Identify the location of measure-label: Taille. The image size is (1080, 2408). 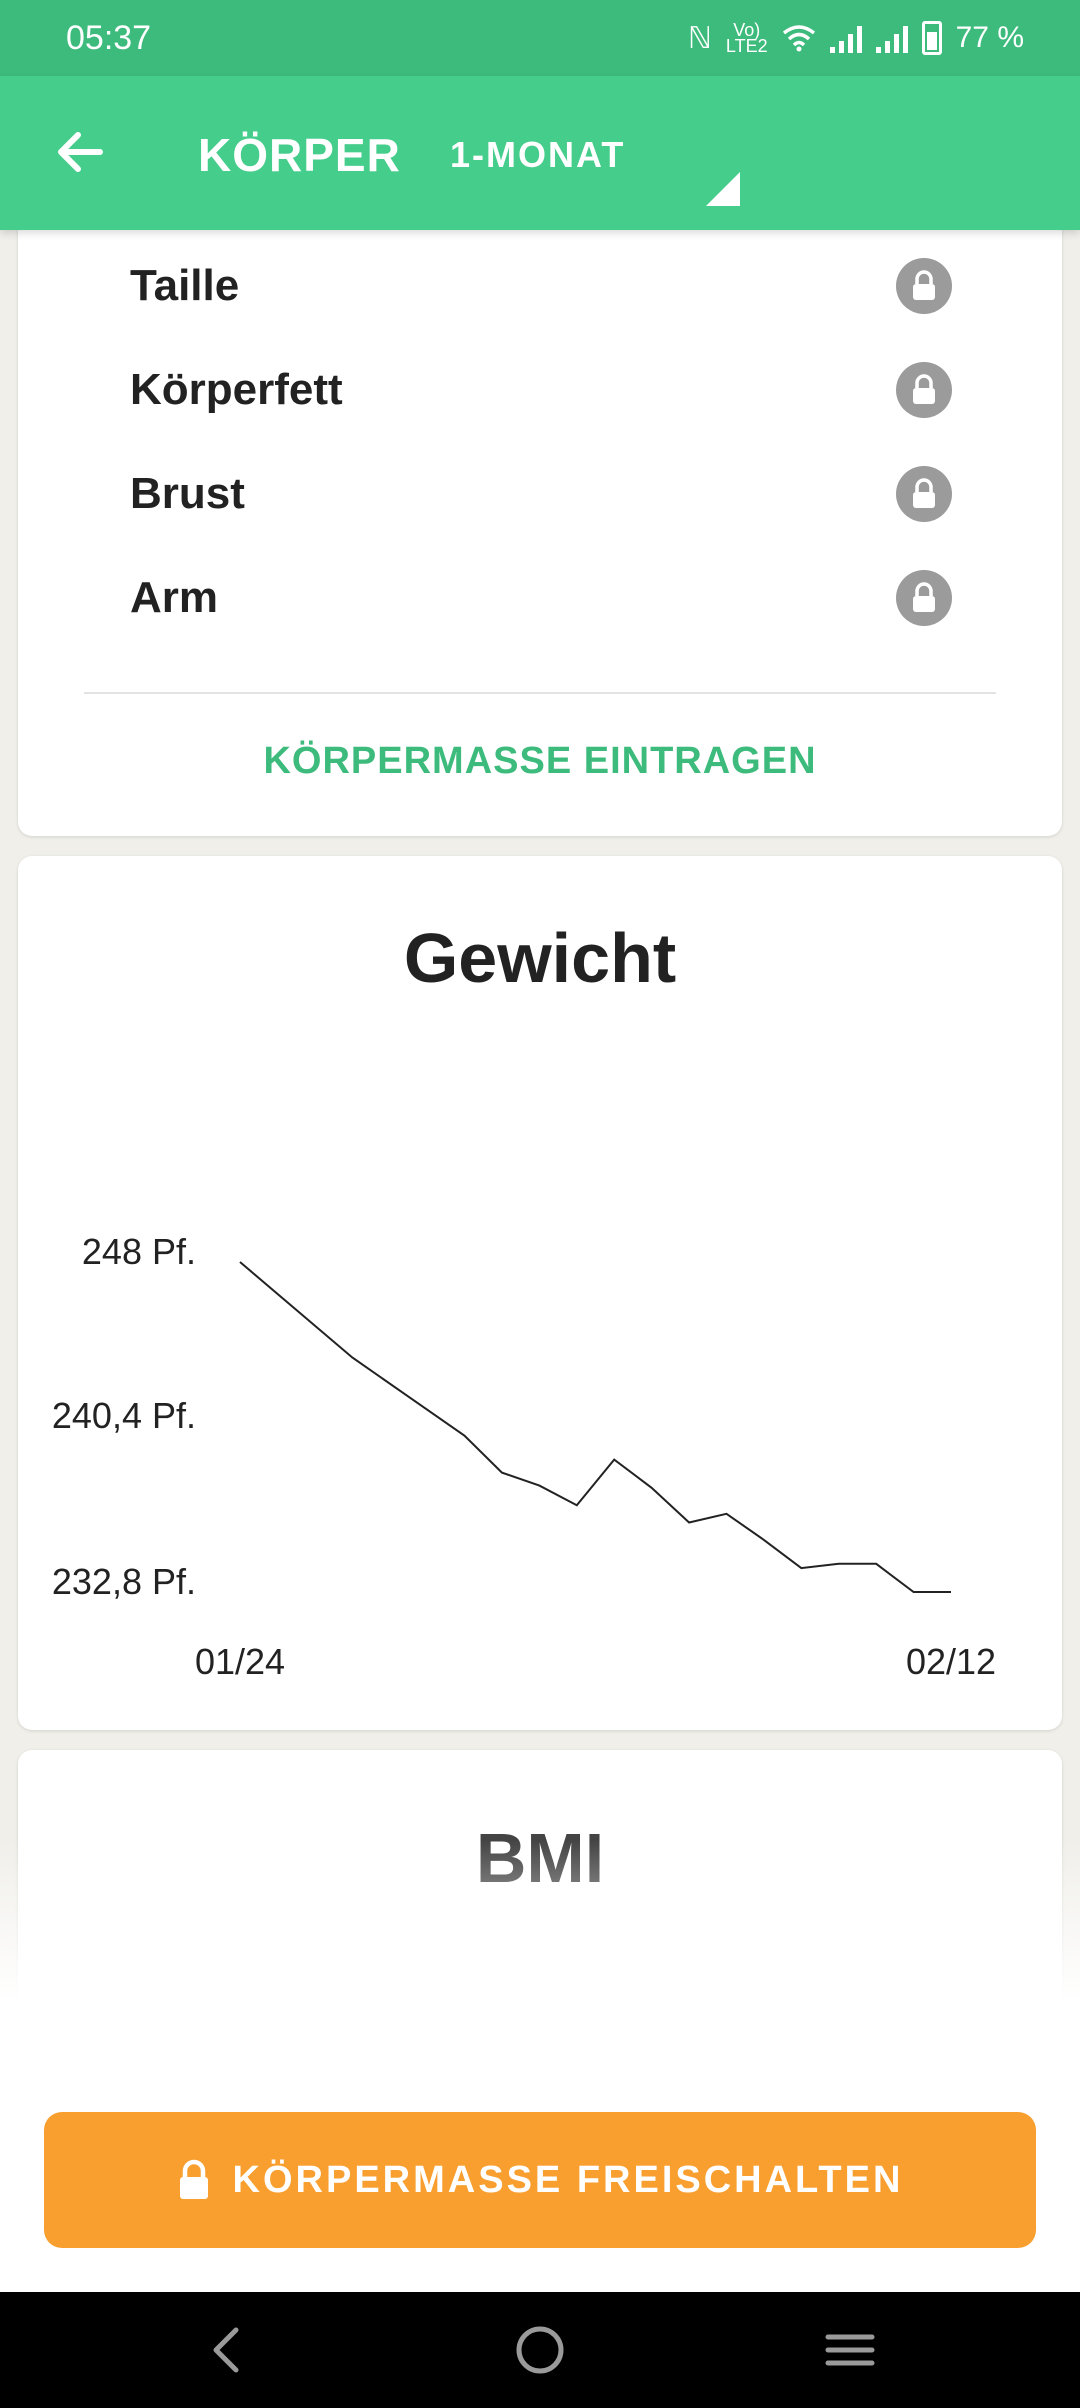
(185, 285).